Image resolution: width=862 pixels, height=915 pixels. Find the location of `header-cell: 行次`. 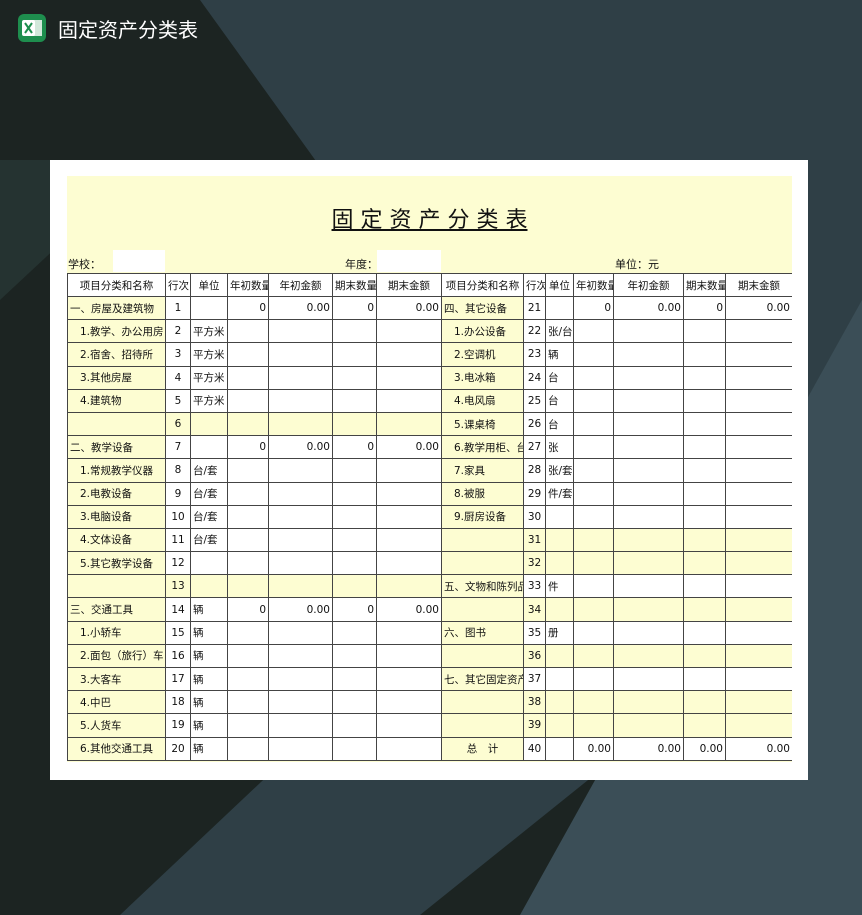

header-cell: 行次 is located at coordinates (534, 285).